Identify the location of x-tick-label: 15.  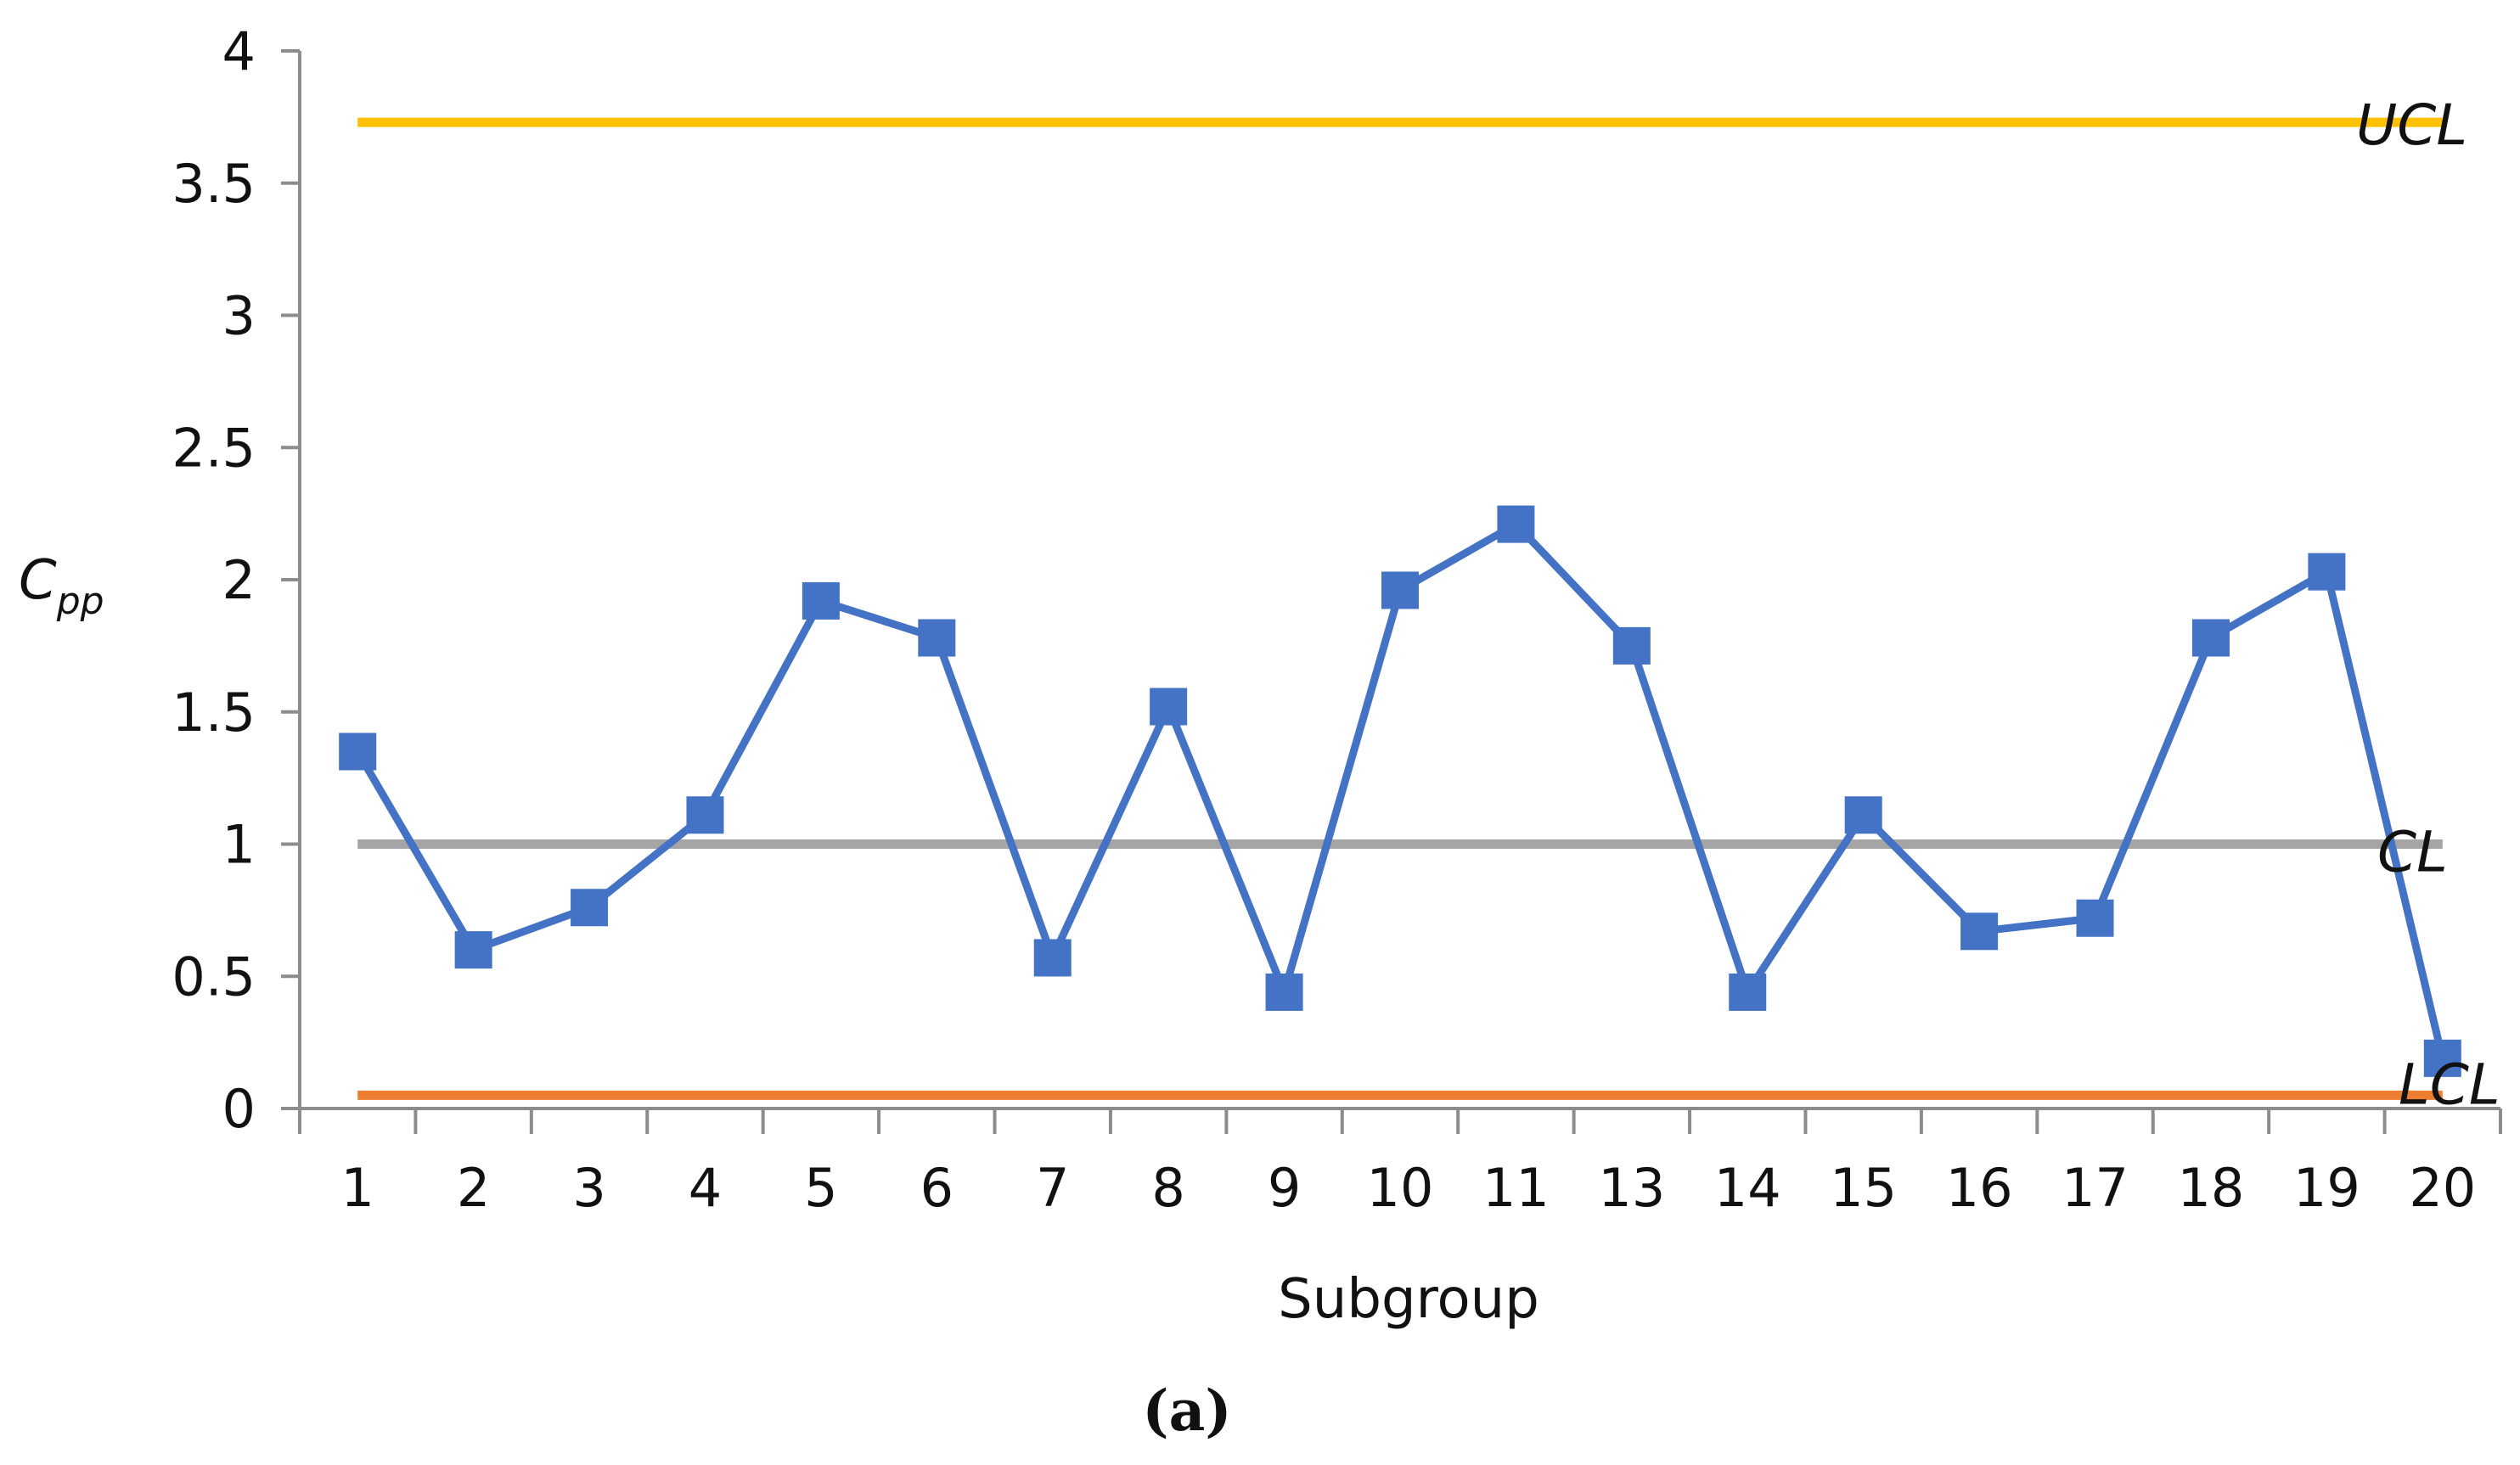
(1863, 1188).